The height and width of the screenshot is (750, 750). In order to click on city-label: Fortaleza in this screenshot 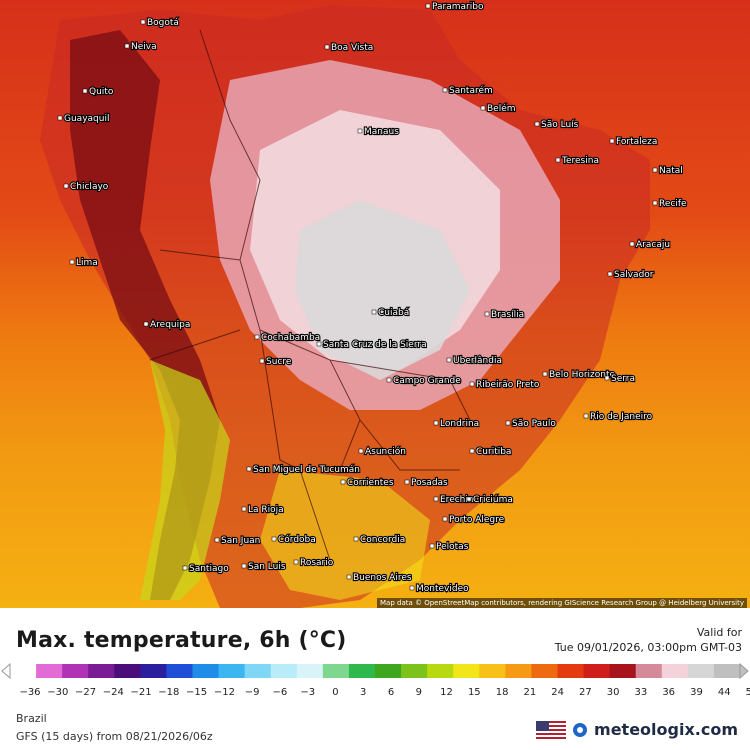, I will do `click(636, 142)`.